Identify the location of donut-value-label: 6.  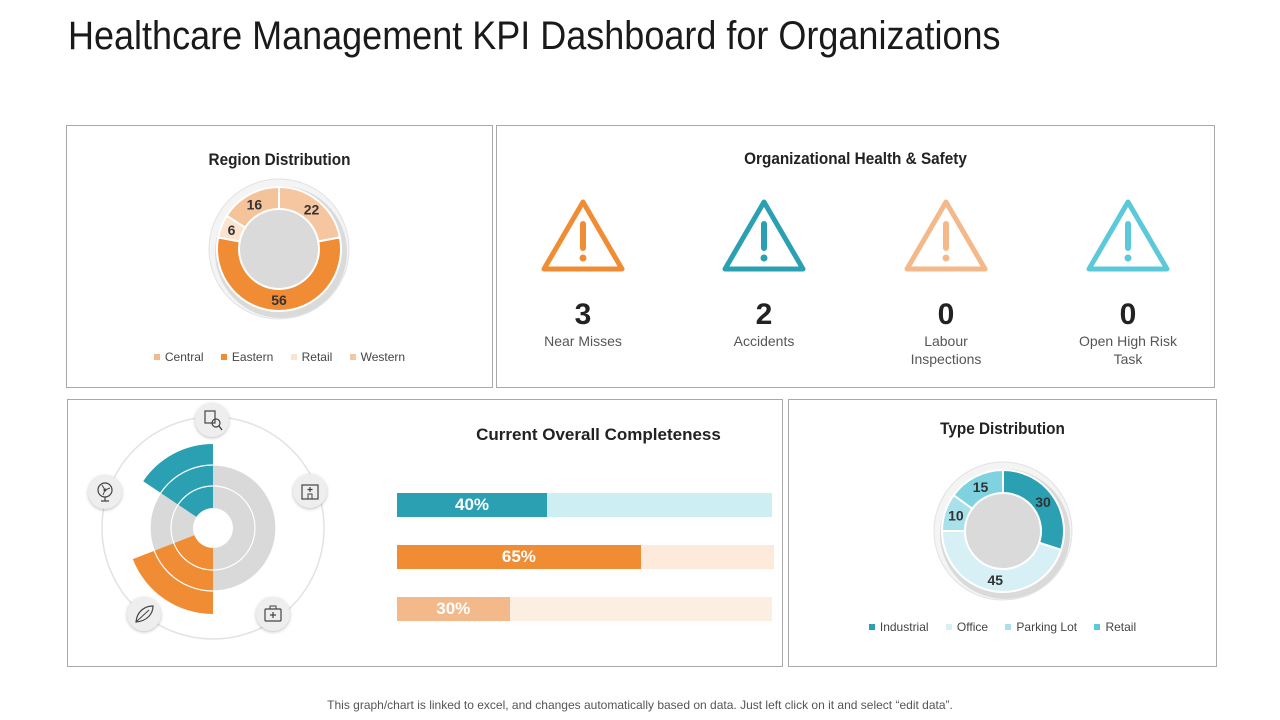
(232, 230).